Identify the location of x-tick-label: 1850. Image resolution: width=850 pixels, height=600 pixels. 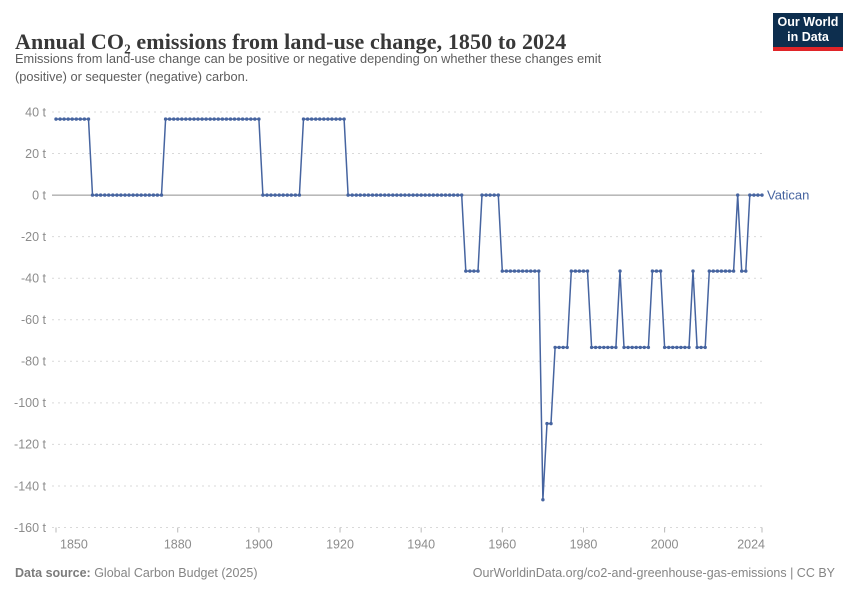
(74, 545).